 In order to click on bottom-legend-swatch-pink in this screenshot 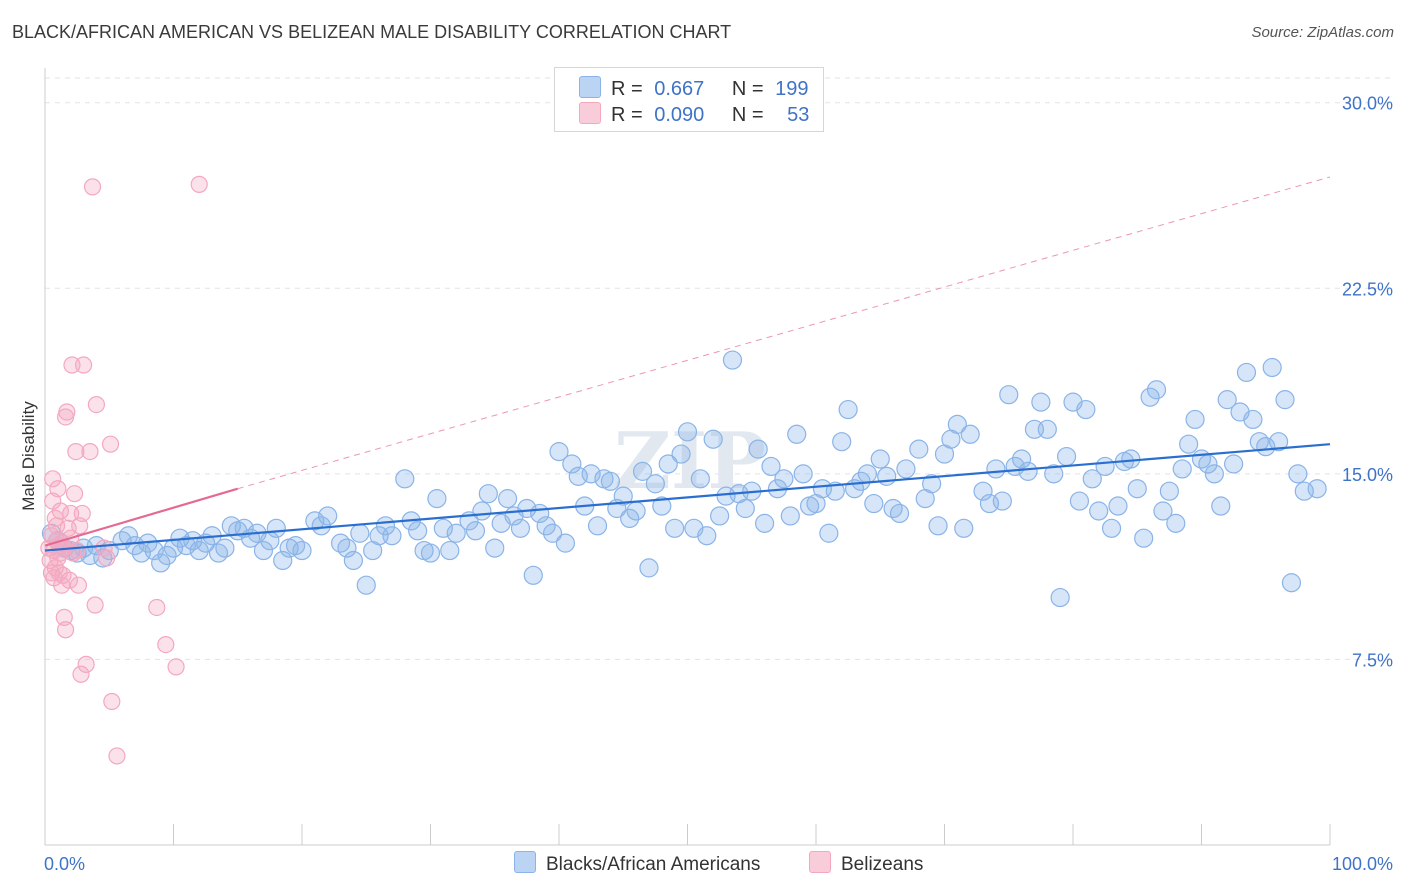, I will do `click(820, 862)`.